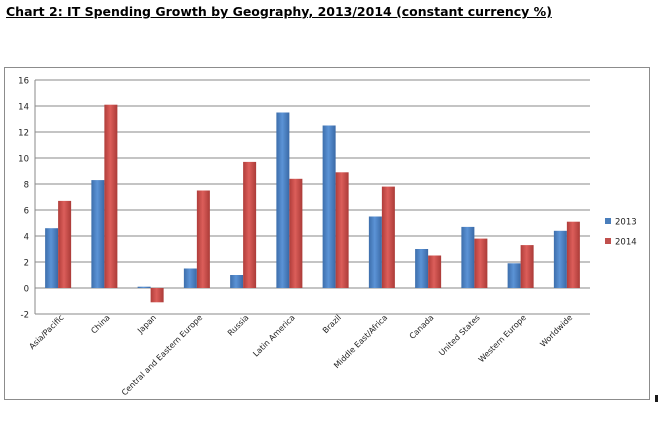 This screenshot has width=659, height=422. What do you see at coordinates (23, 160) in the screenshot?
I see `y-tick-label: 10` at bounding box center [23, 160].